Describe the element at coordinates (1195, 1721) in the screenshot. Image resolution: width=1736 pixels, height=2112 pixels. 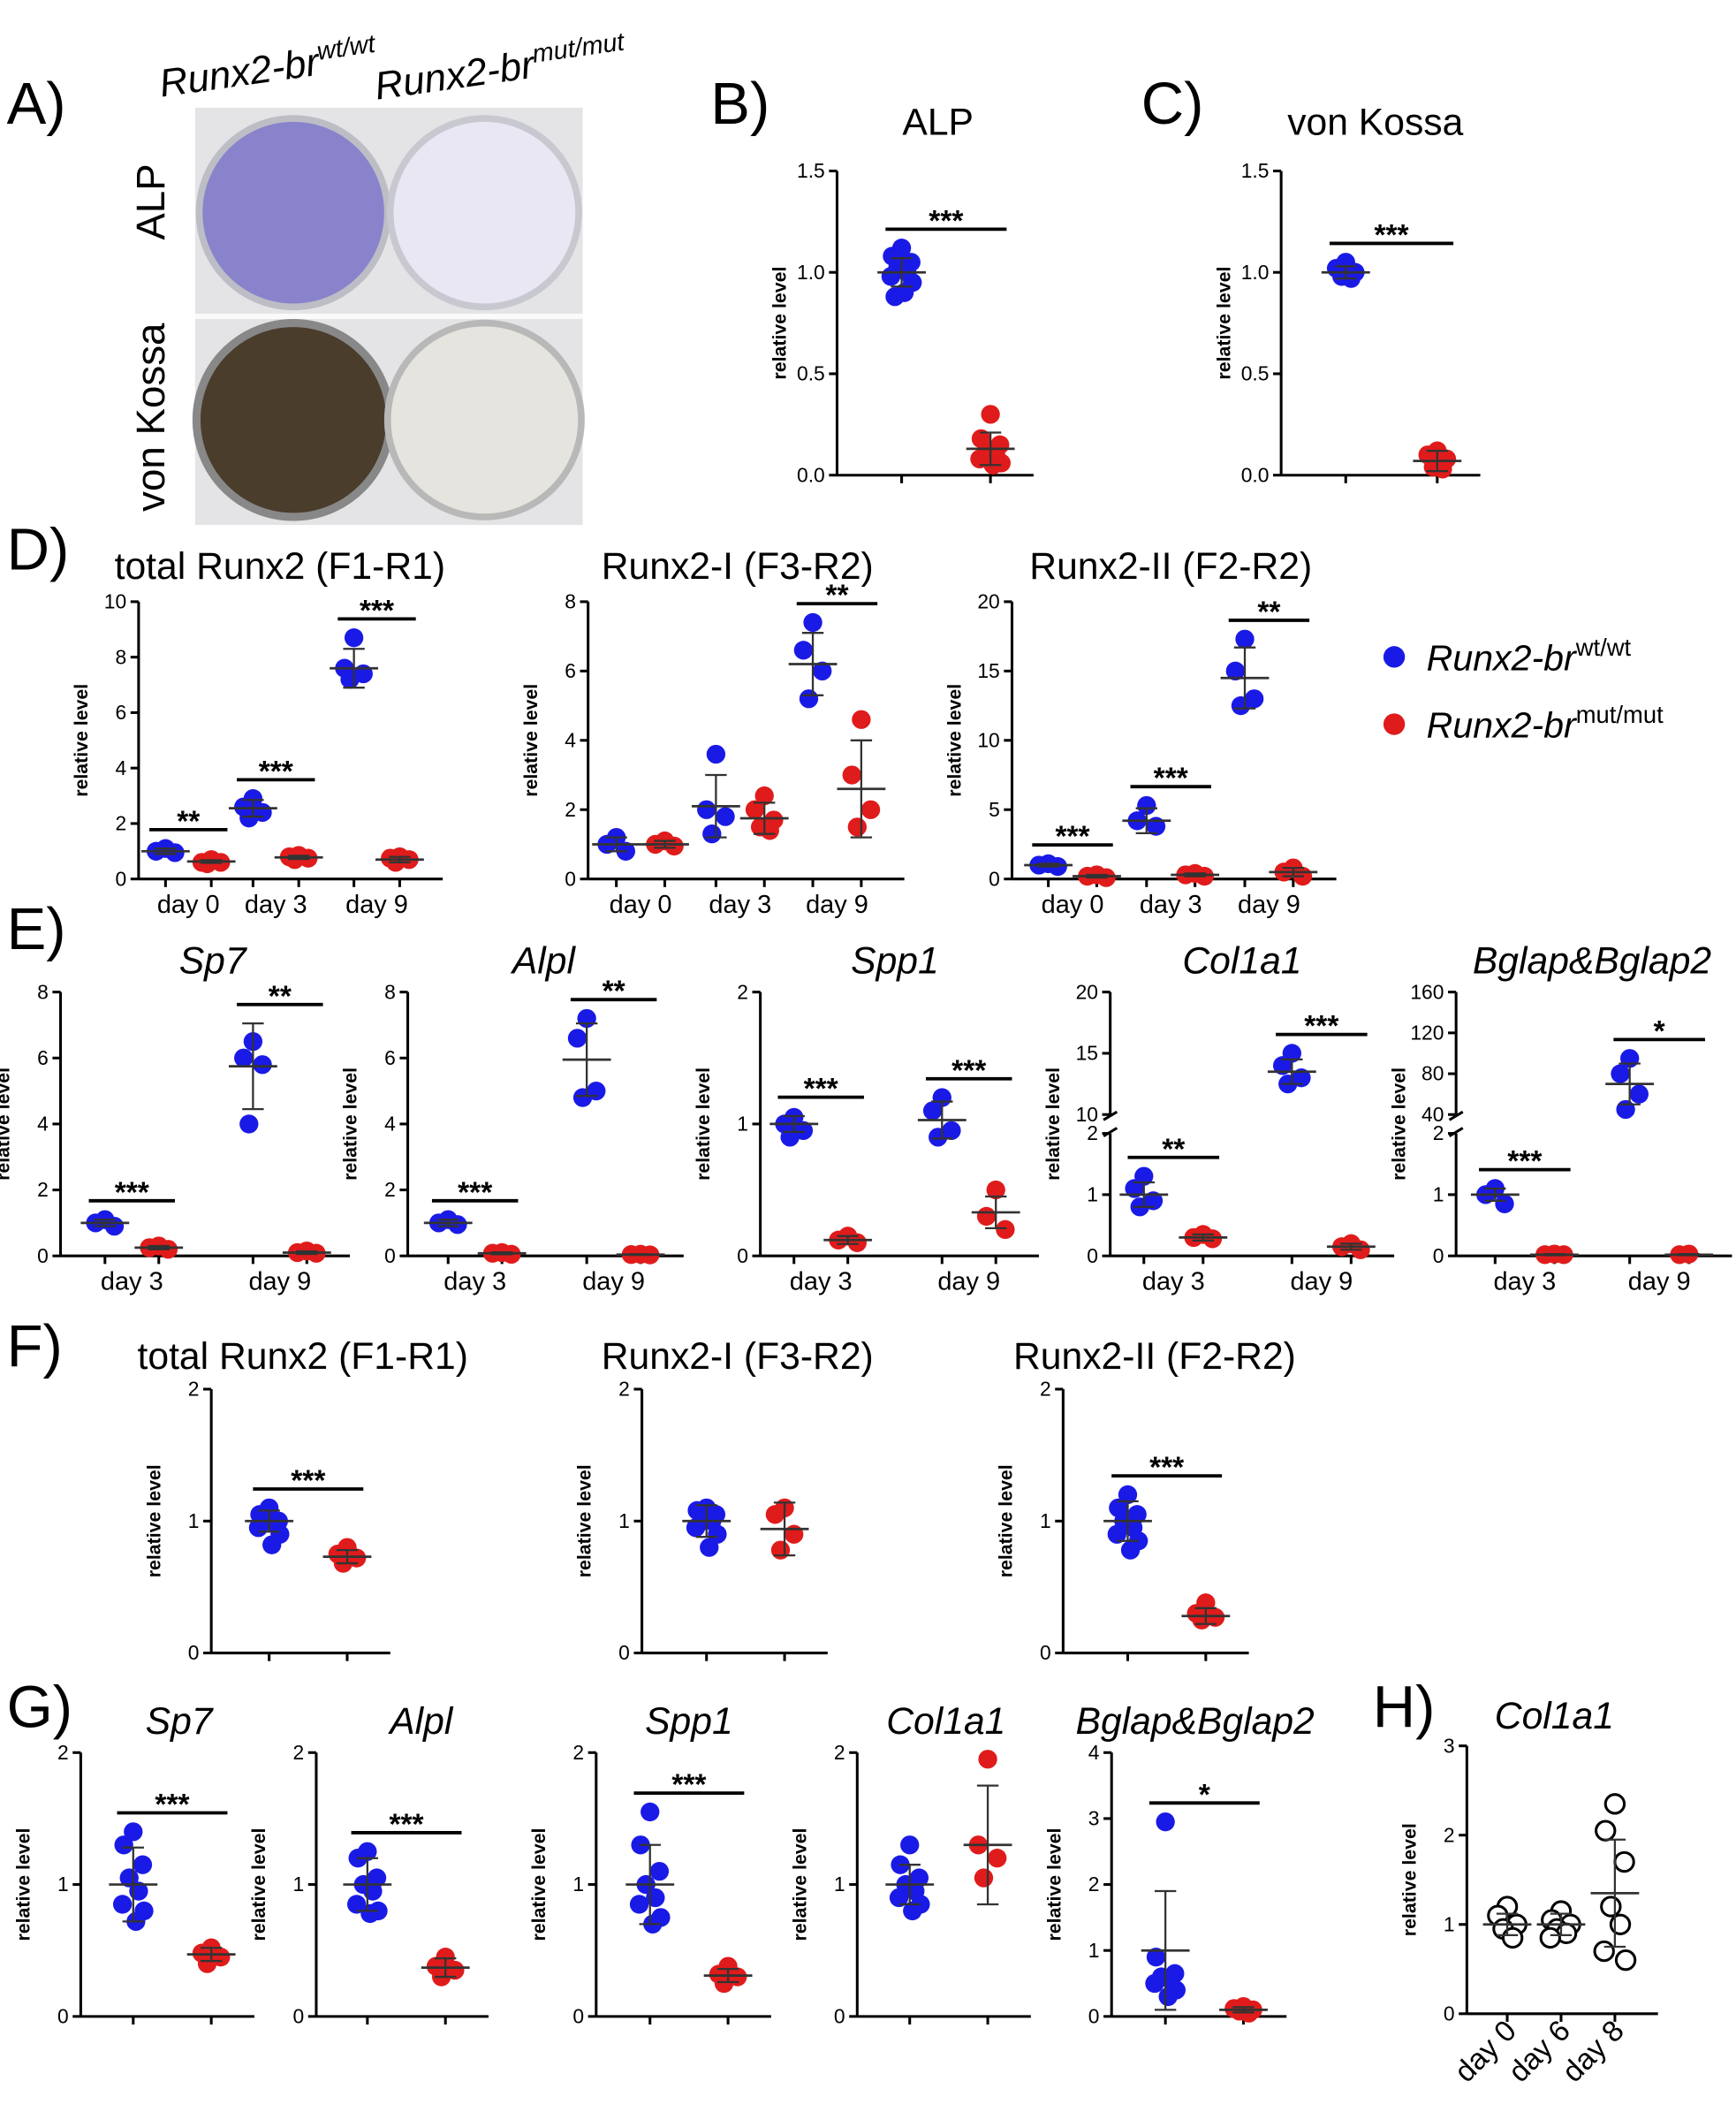
I see `chart-title: Bglap&Bglap2` at that location.